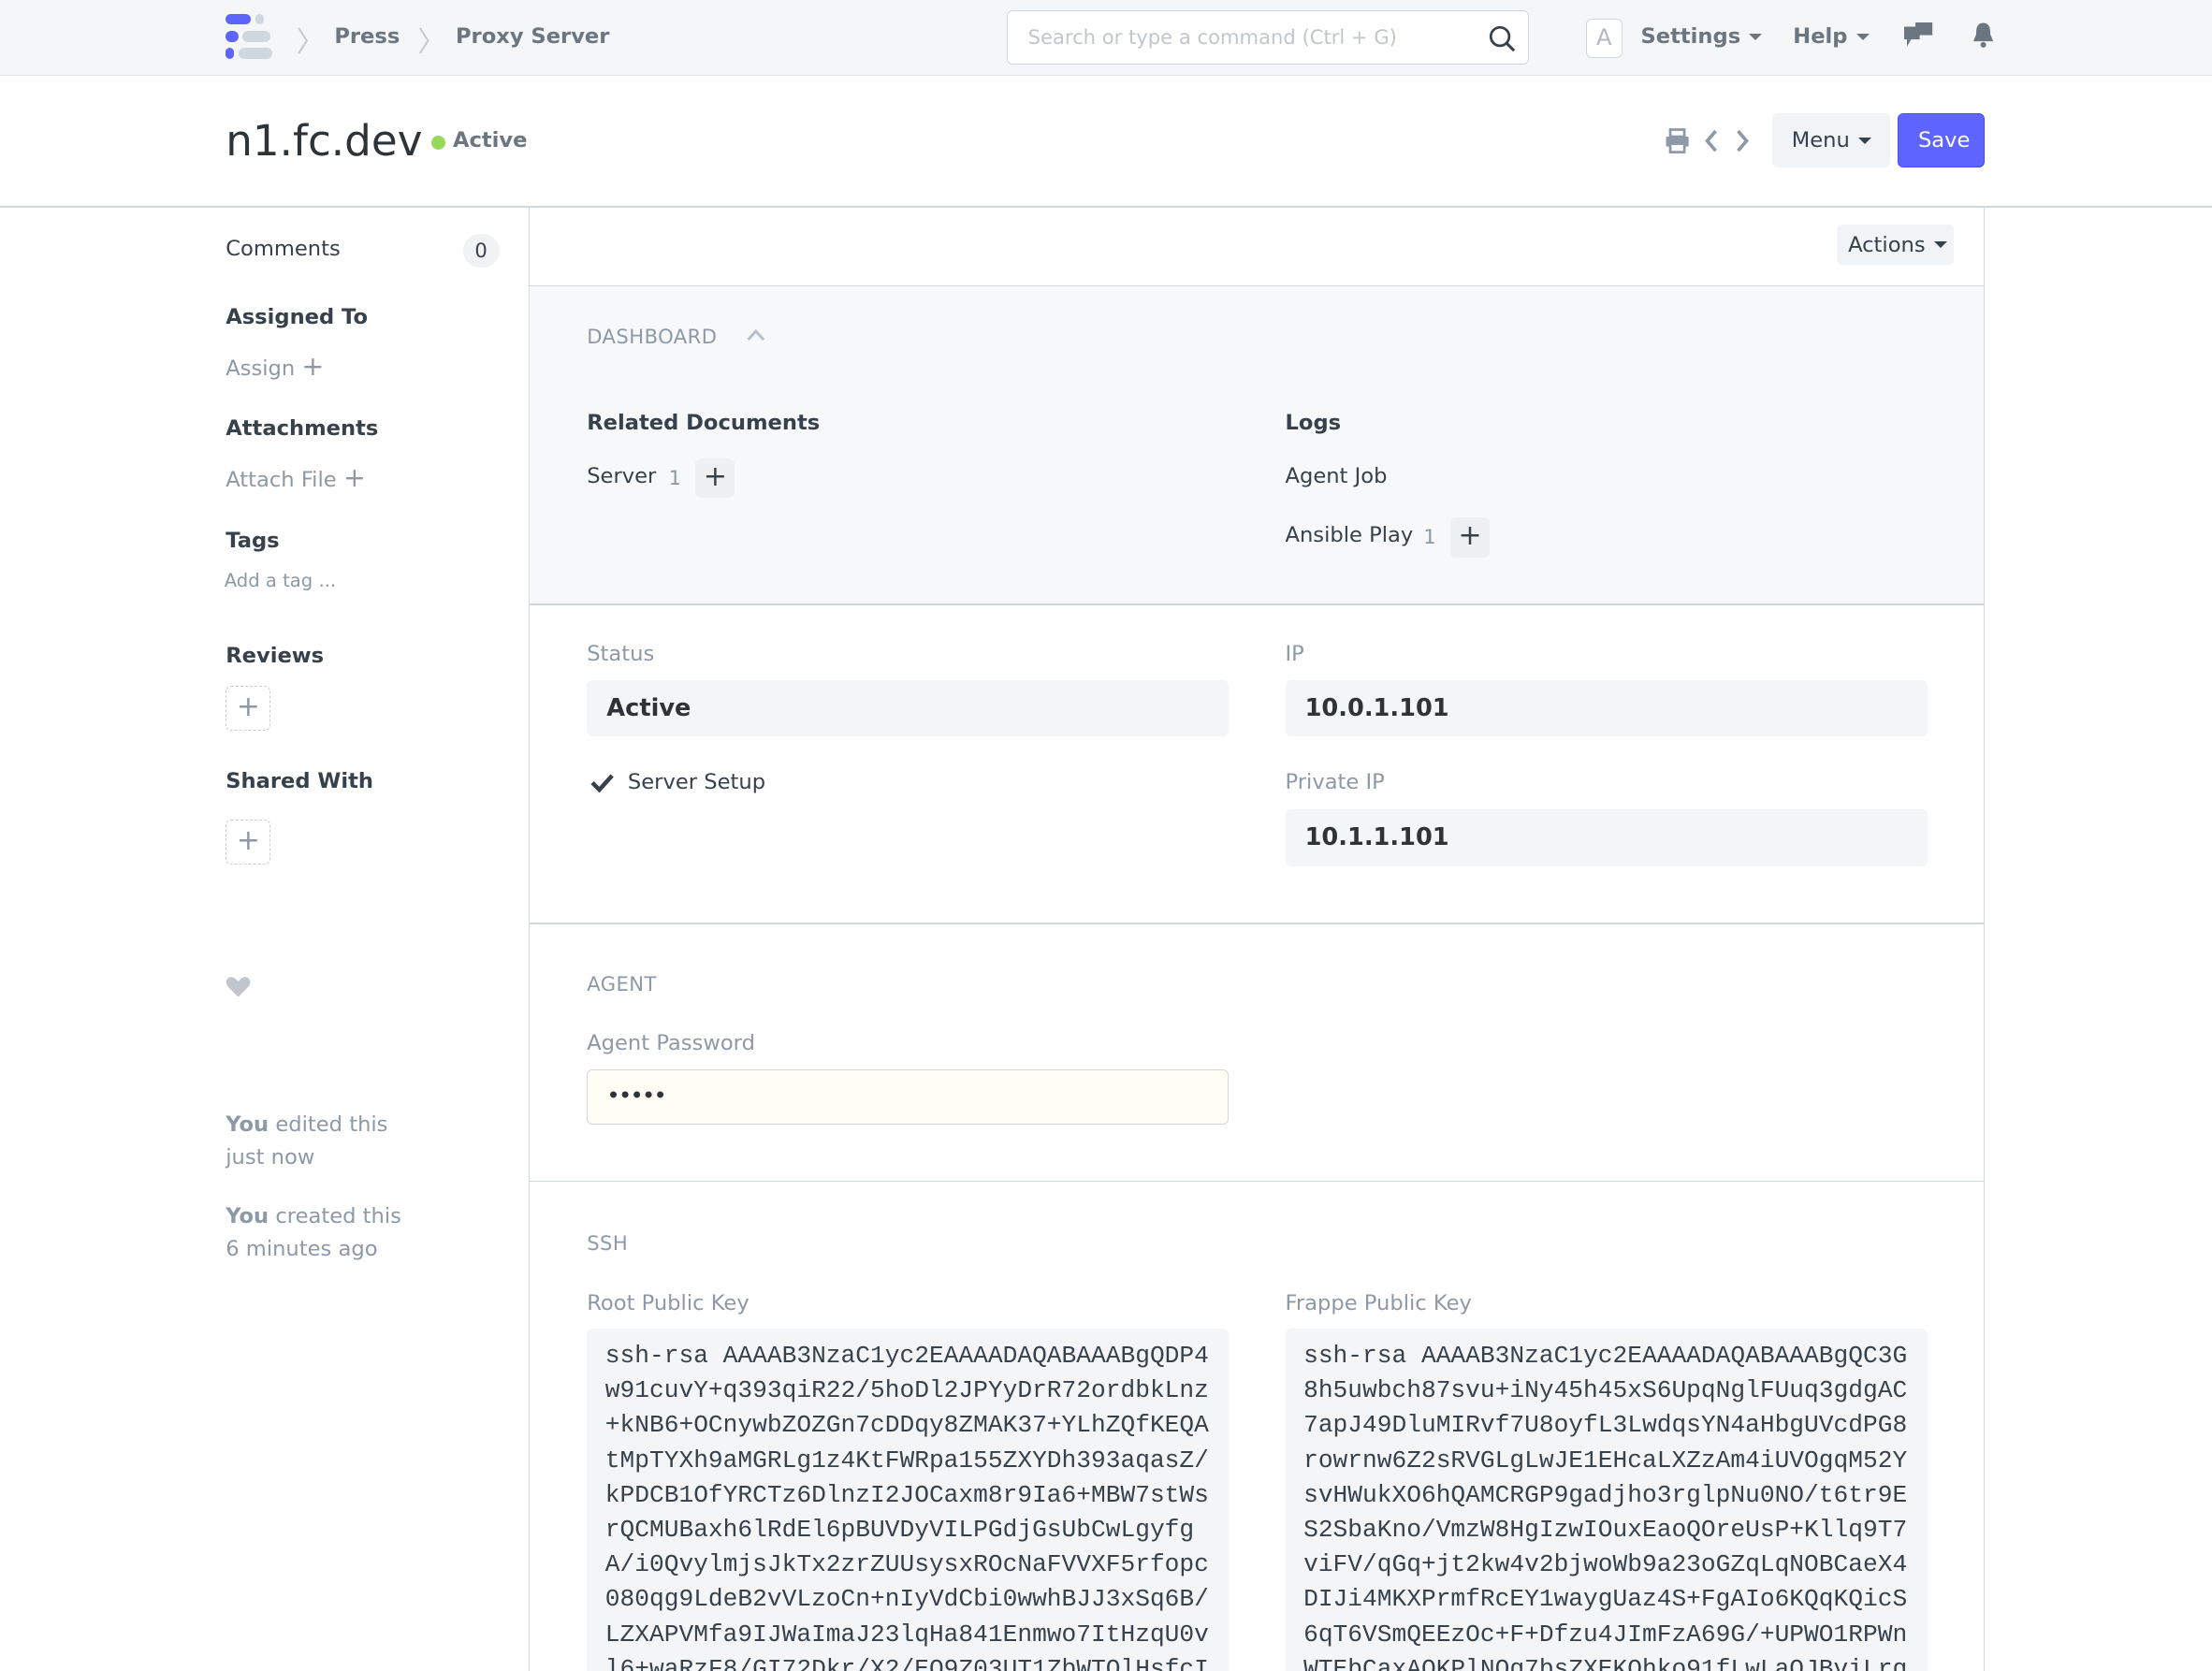 This screenshot has width=2212, height=1671. What do you see at coordinates (249, 708) in the screenshot?
I see `add-review-button: +` at bounding box center [249, 708].